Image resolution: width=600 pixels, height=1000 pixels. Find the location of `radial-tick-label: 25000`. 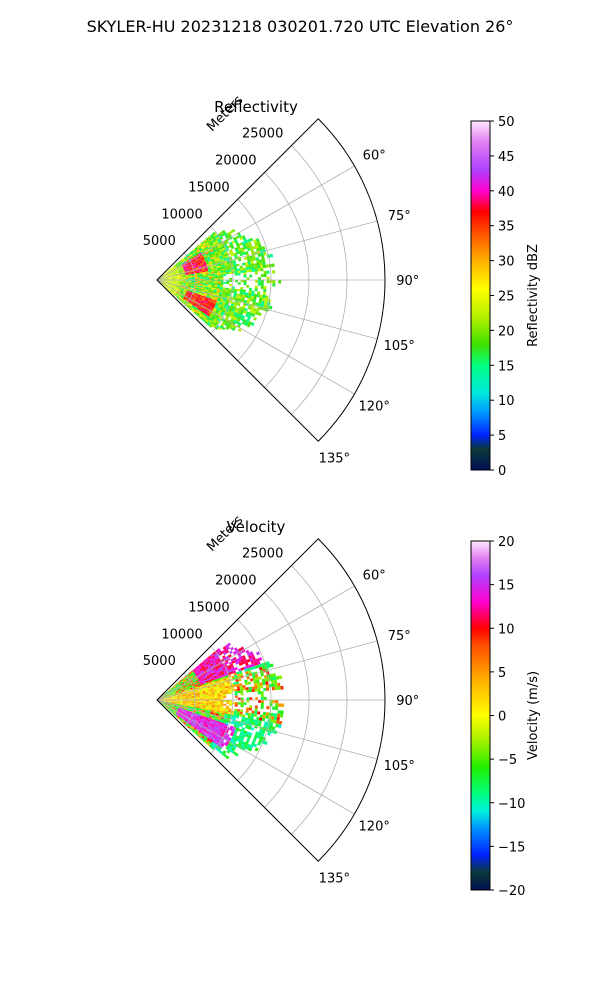

radial-tick-label: 25000 is located at coordinates (262, 134).